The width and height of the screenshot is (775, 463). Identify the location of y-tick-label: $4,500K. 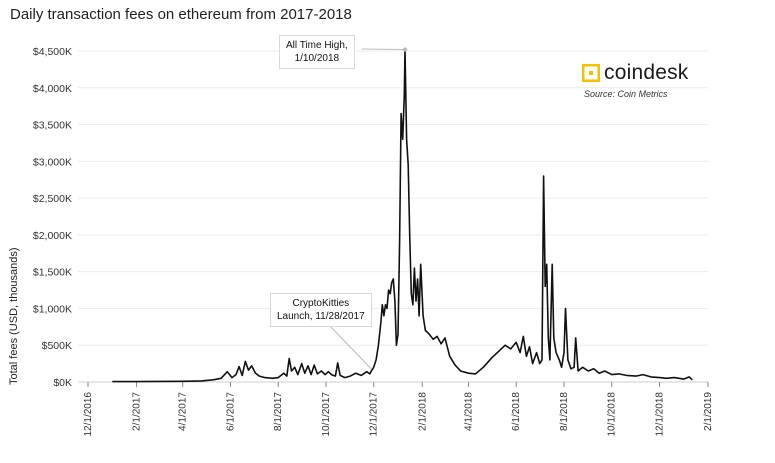
(52, 52).